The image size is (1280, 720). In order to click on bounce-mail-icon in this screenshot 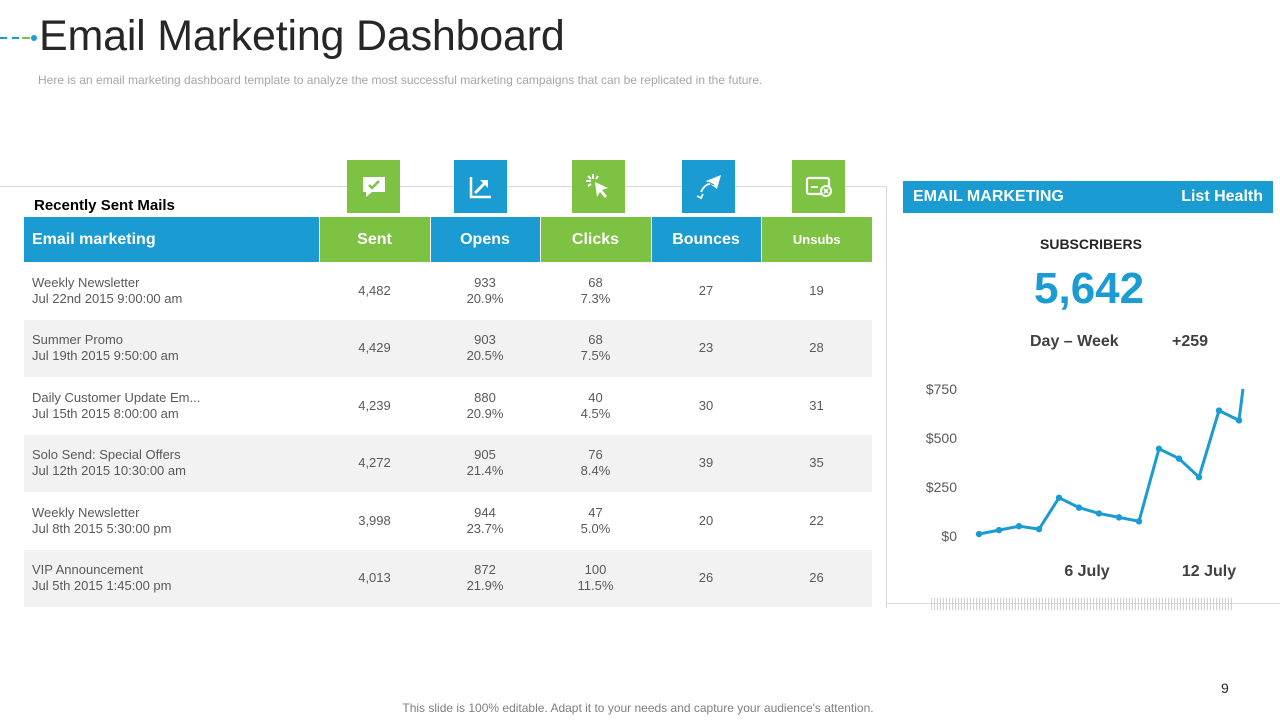, I will do `click(708, 186)`.